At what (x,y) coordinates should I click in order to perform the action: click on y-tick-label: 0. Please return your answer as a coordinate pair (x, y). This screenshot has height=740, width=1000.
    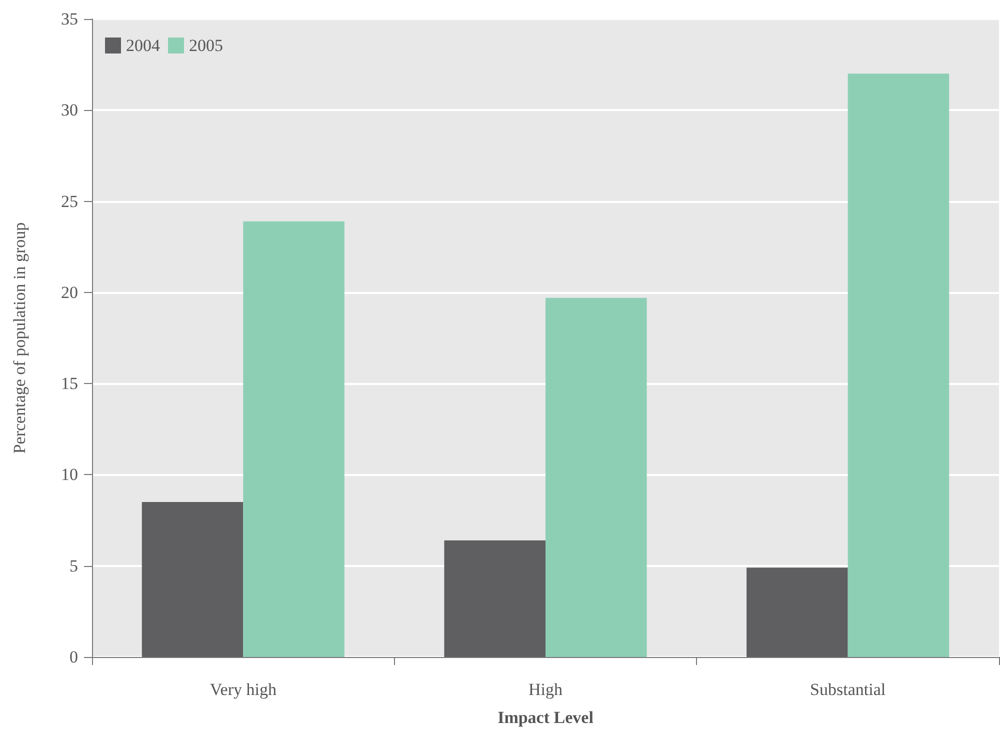
    Looking at the image, I should click on (74, 657).